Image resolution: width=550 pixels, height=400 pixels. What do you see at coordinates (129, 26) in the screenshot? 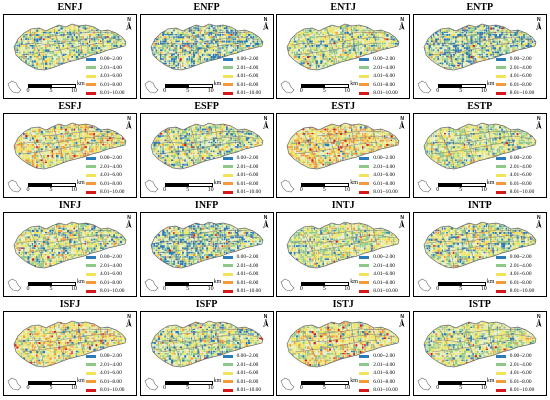
I see `north-arrow-icon` at bounding box center [129, 26].